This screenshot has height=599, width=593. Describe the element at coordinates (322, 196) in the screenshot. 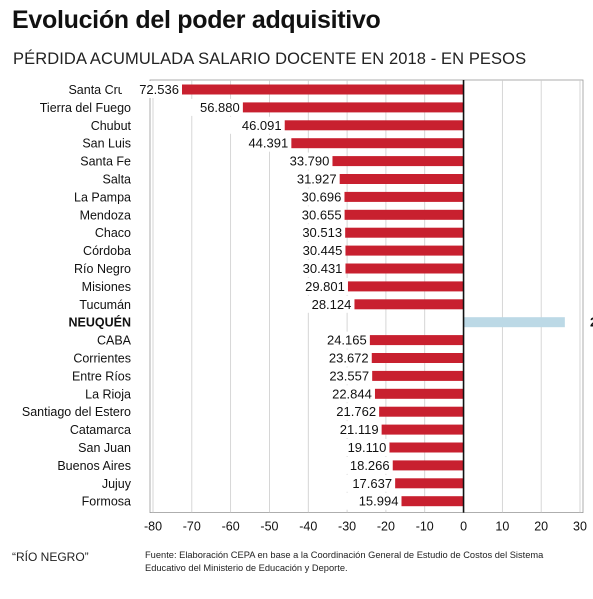

I see `data-label: 30.696` at that location.